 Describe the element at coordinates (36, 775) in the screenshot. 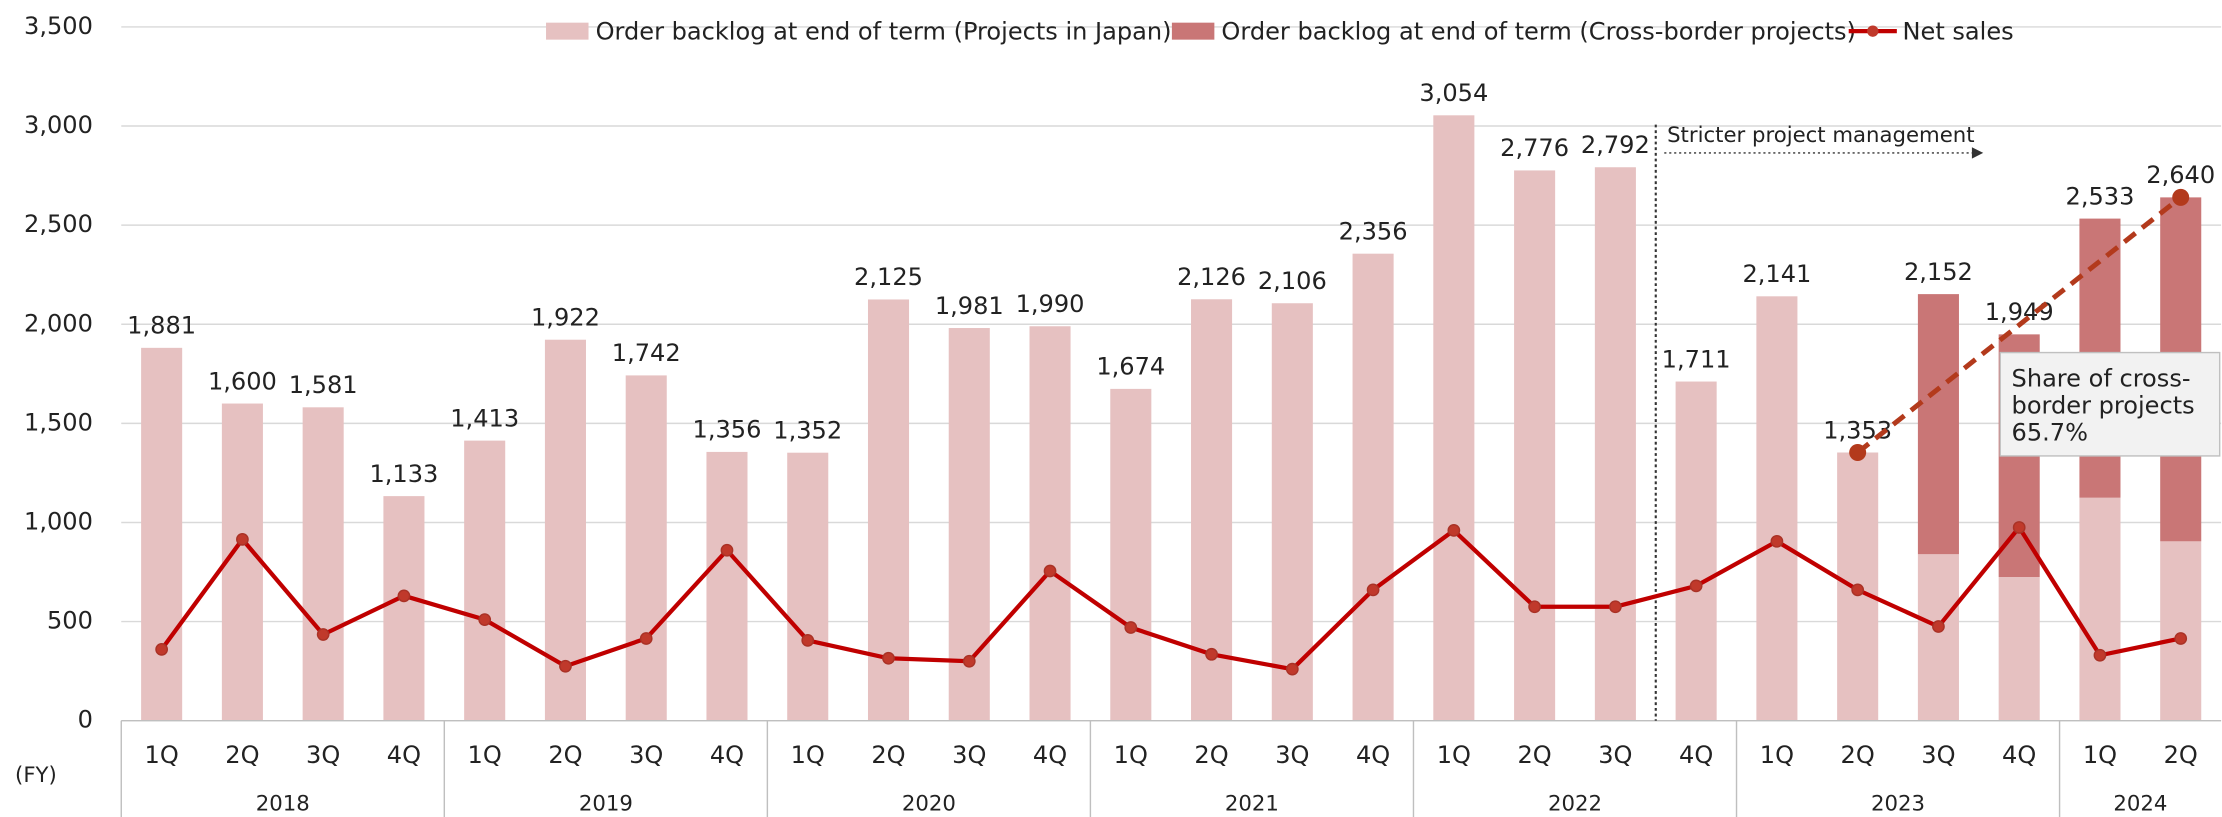

I see `x-axis-label: (FY)` at that location.